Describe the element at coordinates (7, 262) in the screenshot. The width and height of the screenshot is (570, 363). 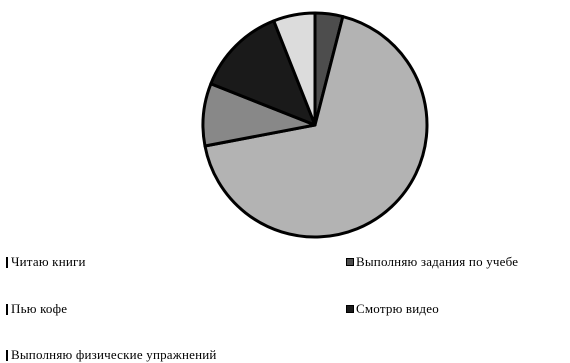
I see `legend-swatch-read-books` at that location.